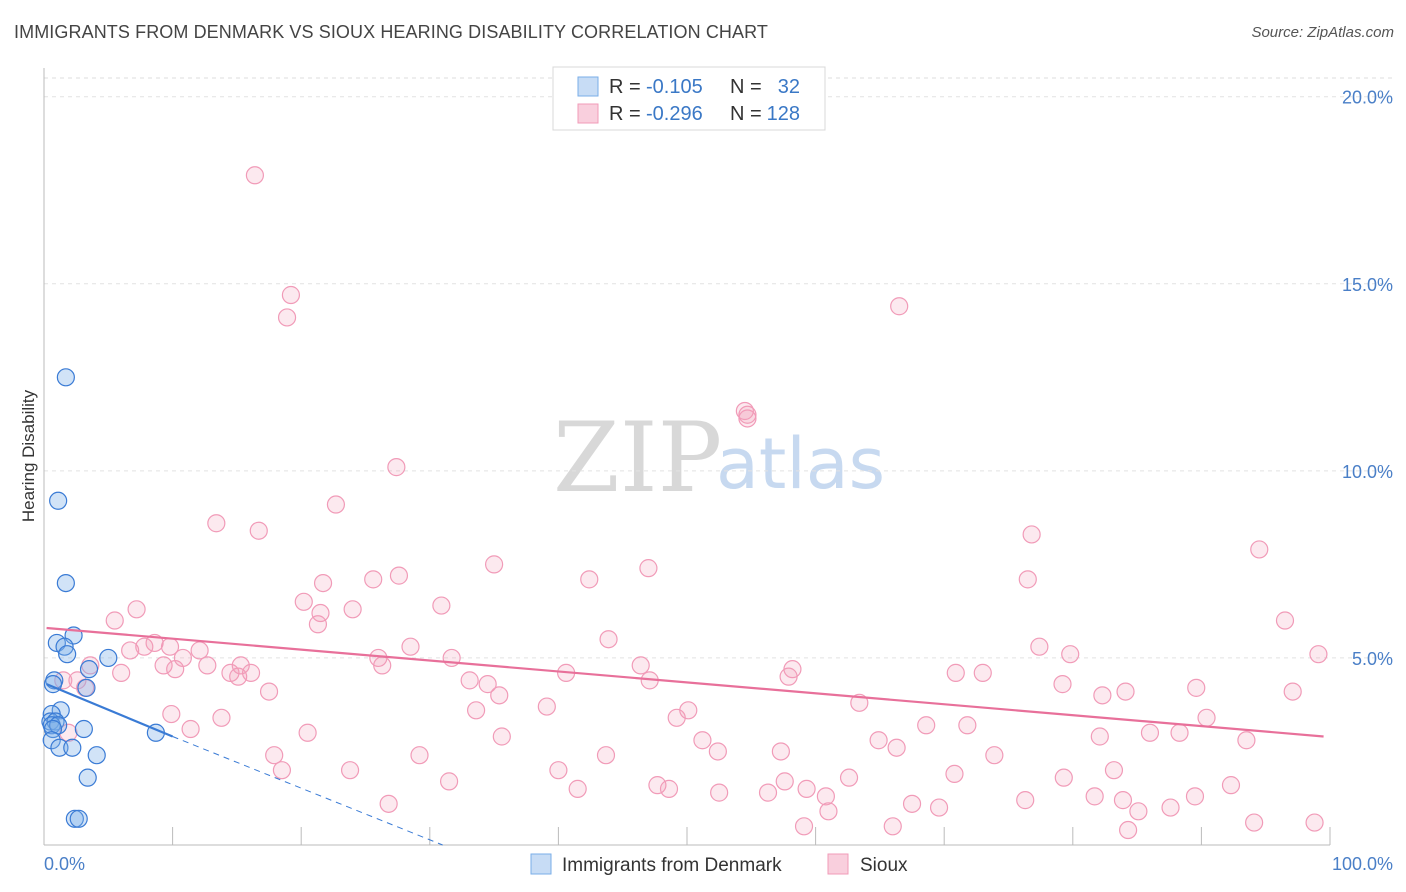  Describe the element at coordinates (746, 87) in the screenshot. I see `legend-n-label-denmark: N =` at that location.